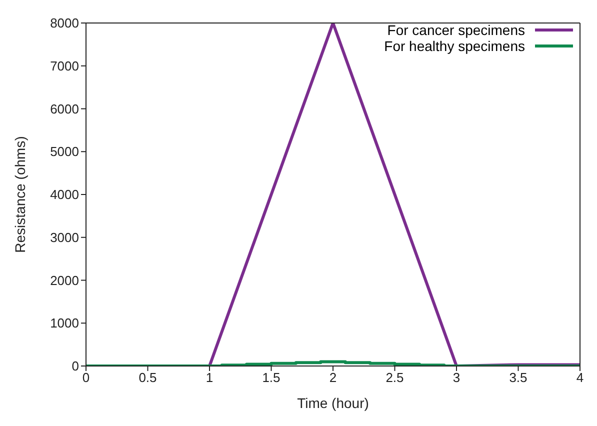 Image resolution: width=597 pixels, height=426 pixels. Describe the element at coordinates (333, 378) in the screenshot. I see `x-tick-label: 2` at that location.